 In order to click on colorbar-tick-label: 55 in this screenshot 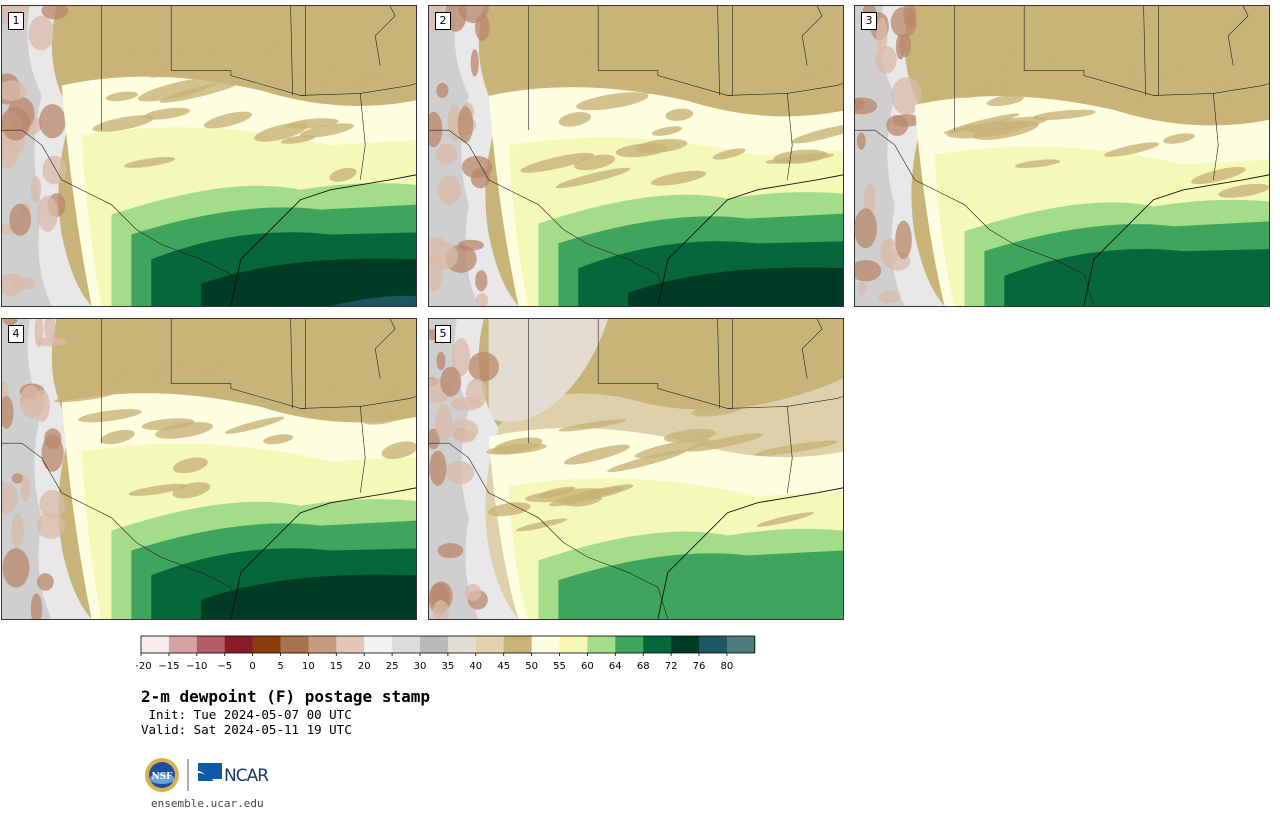, I will do `click(559, 666)`.